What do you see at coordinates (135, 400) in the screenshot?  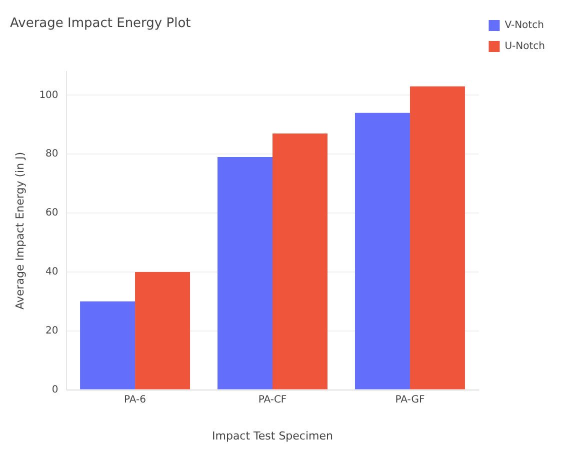 I see `x-tick-label: PA-6` at bounding box center [135, 400].